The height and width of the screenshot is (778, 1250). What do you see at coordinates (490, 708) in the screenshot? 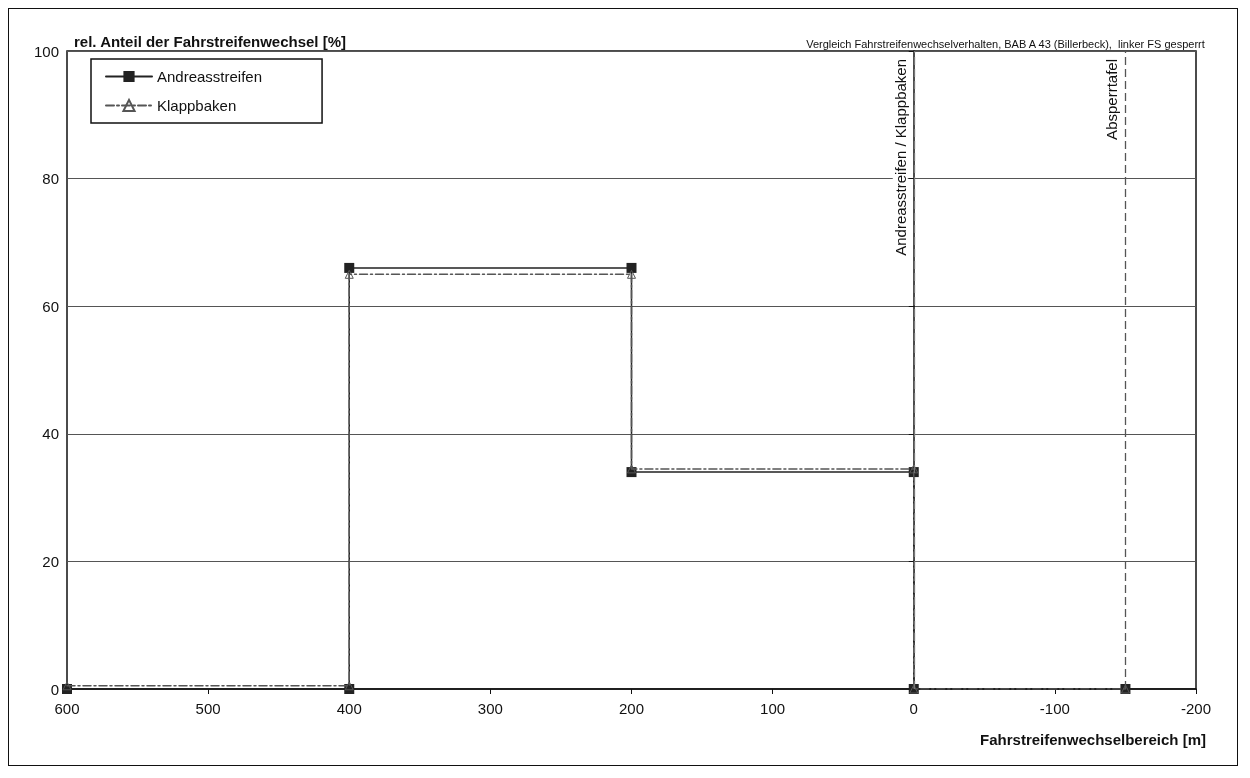
I see `x-tick-label: 300` at bounding box center [490, 708].